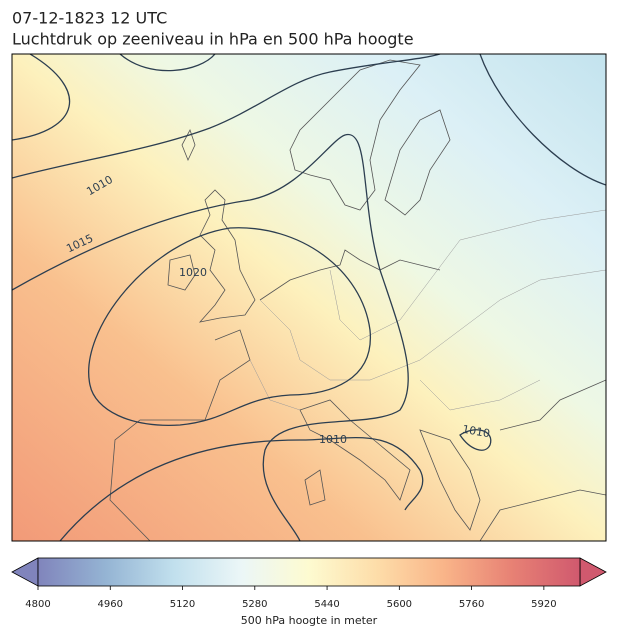 The image size is (618, 643). What do you see at coordinates (110, 604) in the screenshot?
I see `colorbar-tick-label: 4960` at bounding box center [110, 604].